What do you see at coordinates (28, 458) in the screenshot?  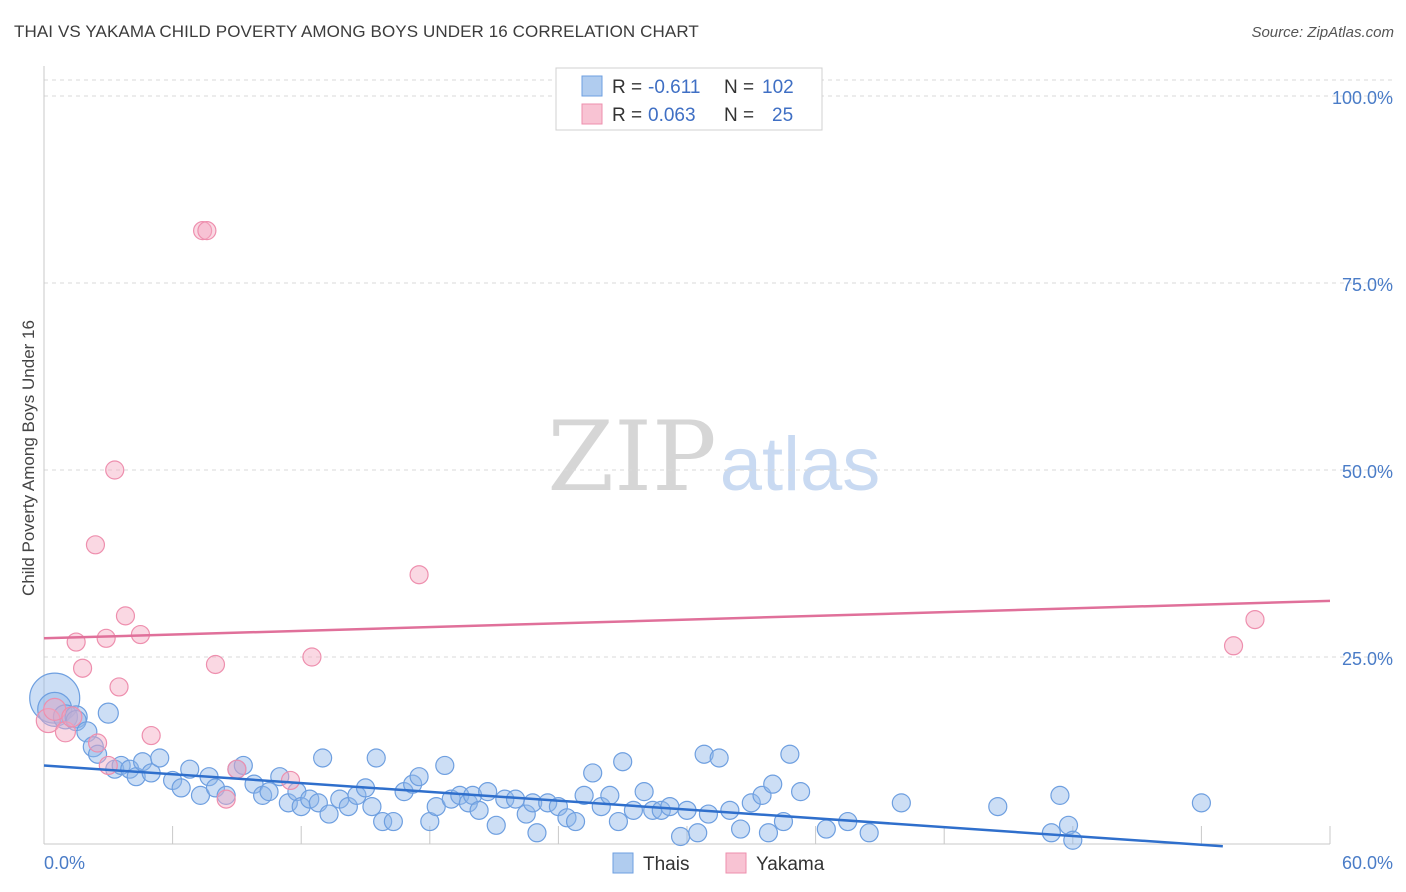 I see `y-axis-label: Child Poverty Among Boys Under 16` at bounding box center [28, 458].